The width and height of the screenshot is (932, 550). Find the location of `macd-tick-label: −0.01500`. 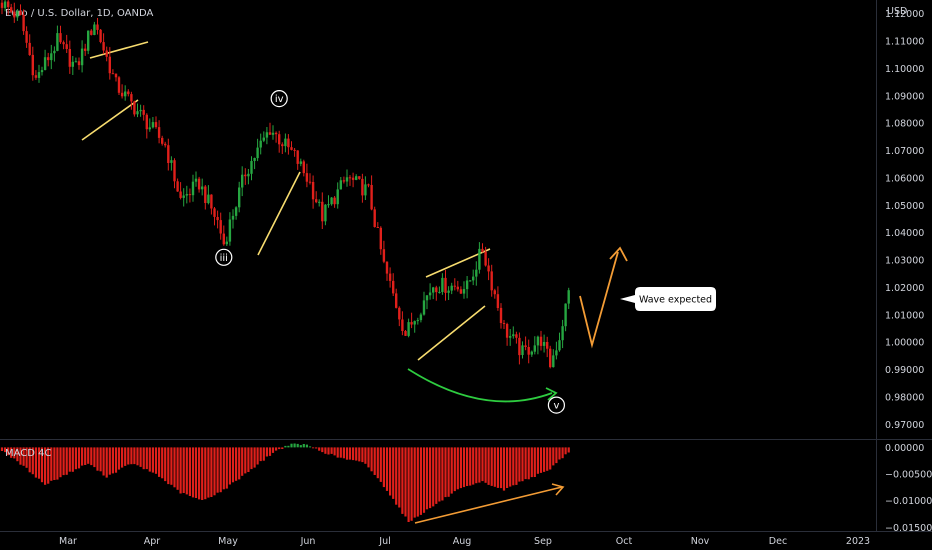

macd-tick-label: −0.01500 is located at coordinates (908, 528).